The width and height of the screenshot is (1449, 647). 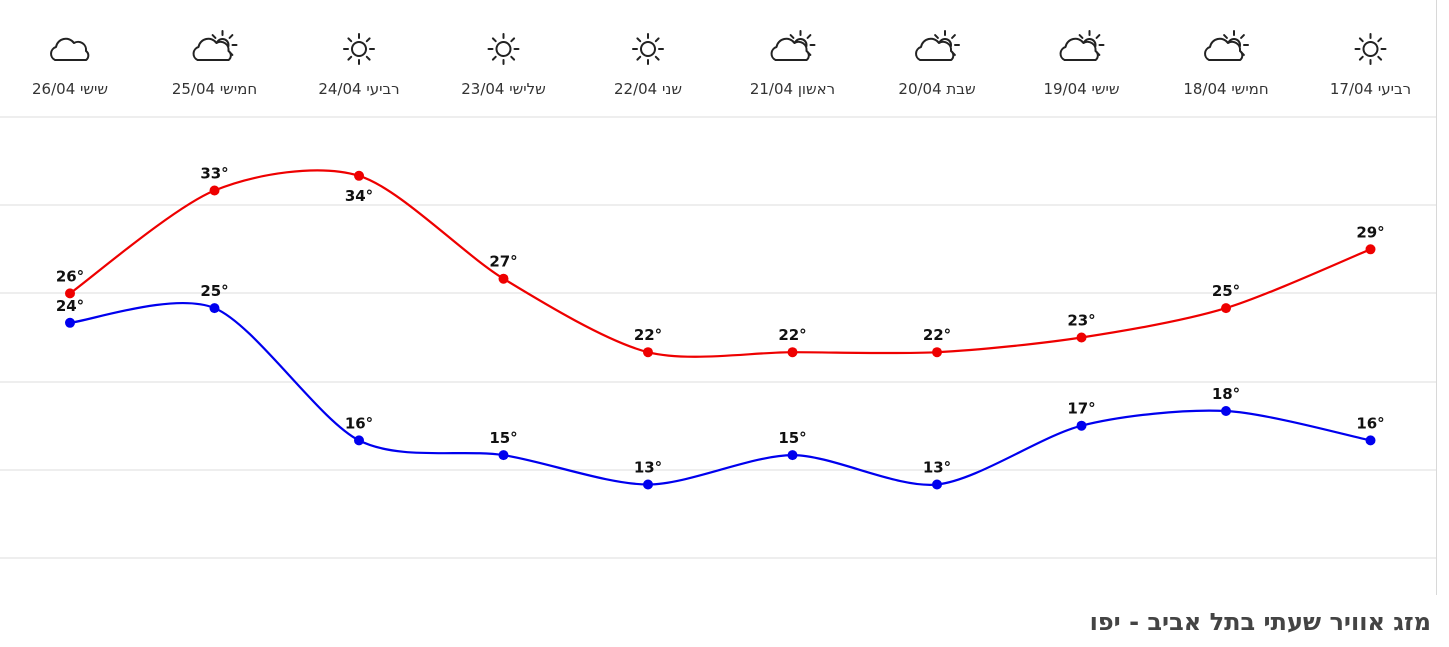 What do you see at coordinates (1436, 297) in the screenshot?
I see `chart-right-border` at bounding box center [1436, 297].